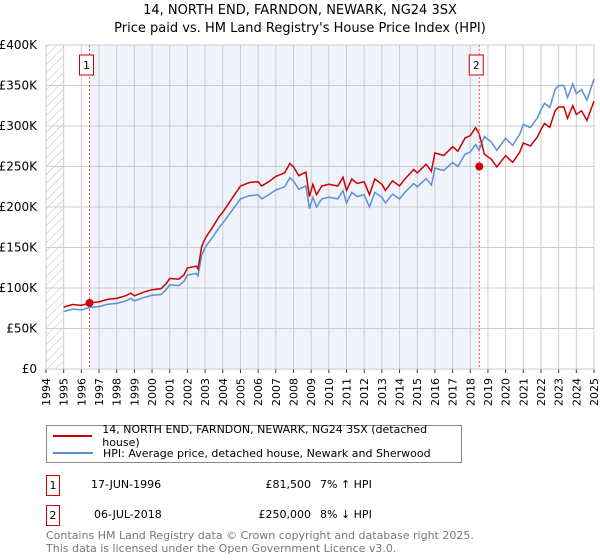 This screenshot has width=600, height=560. What do you see at coordinates (417, 392) in the screenshot?
I see `x-tick-label: 2015` at bounding box center [417, 392].